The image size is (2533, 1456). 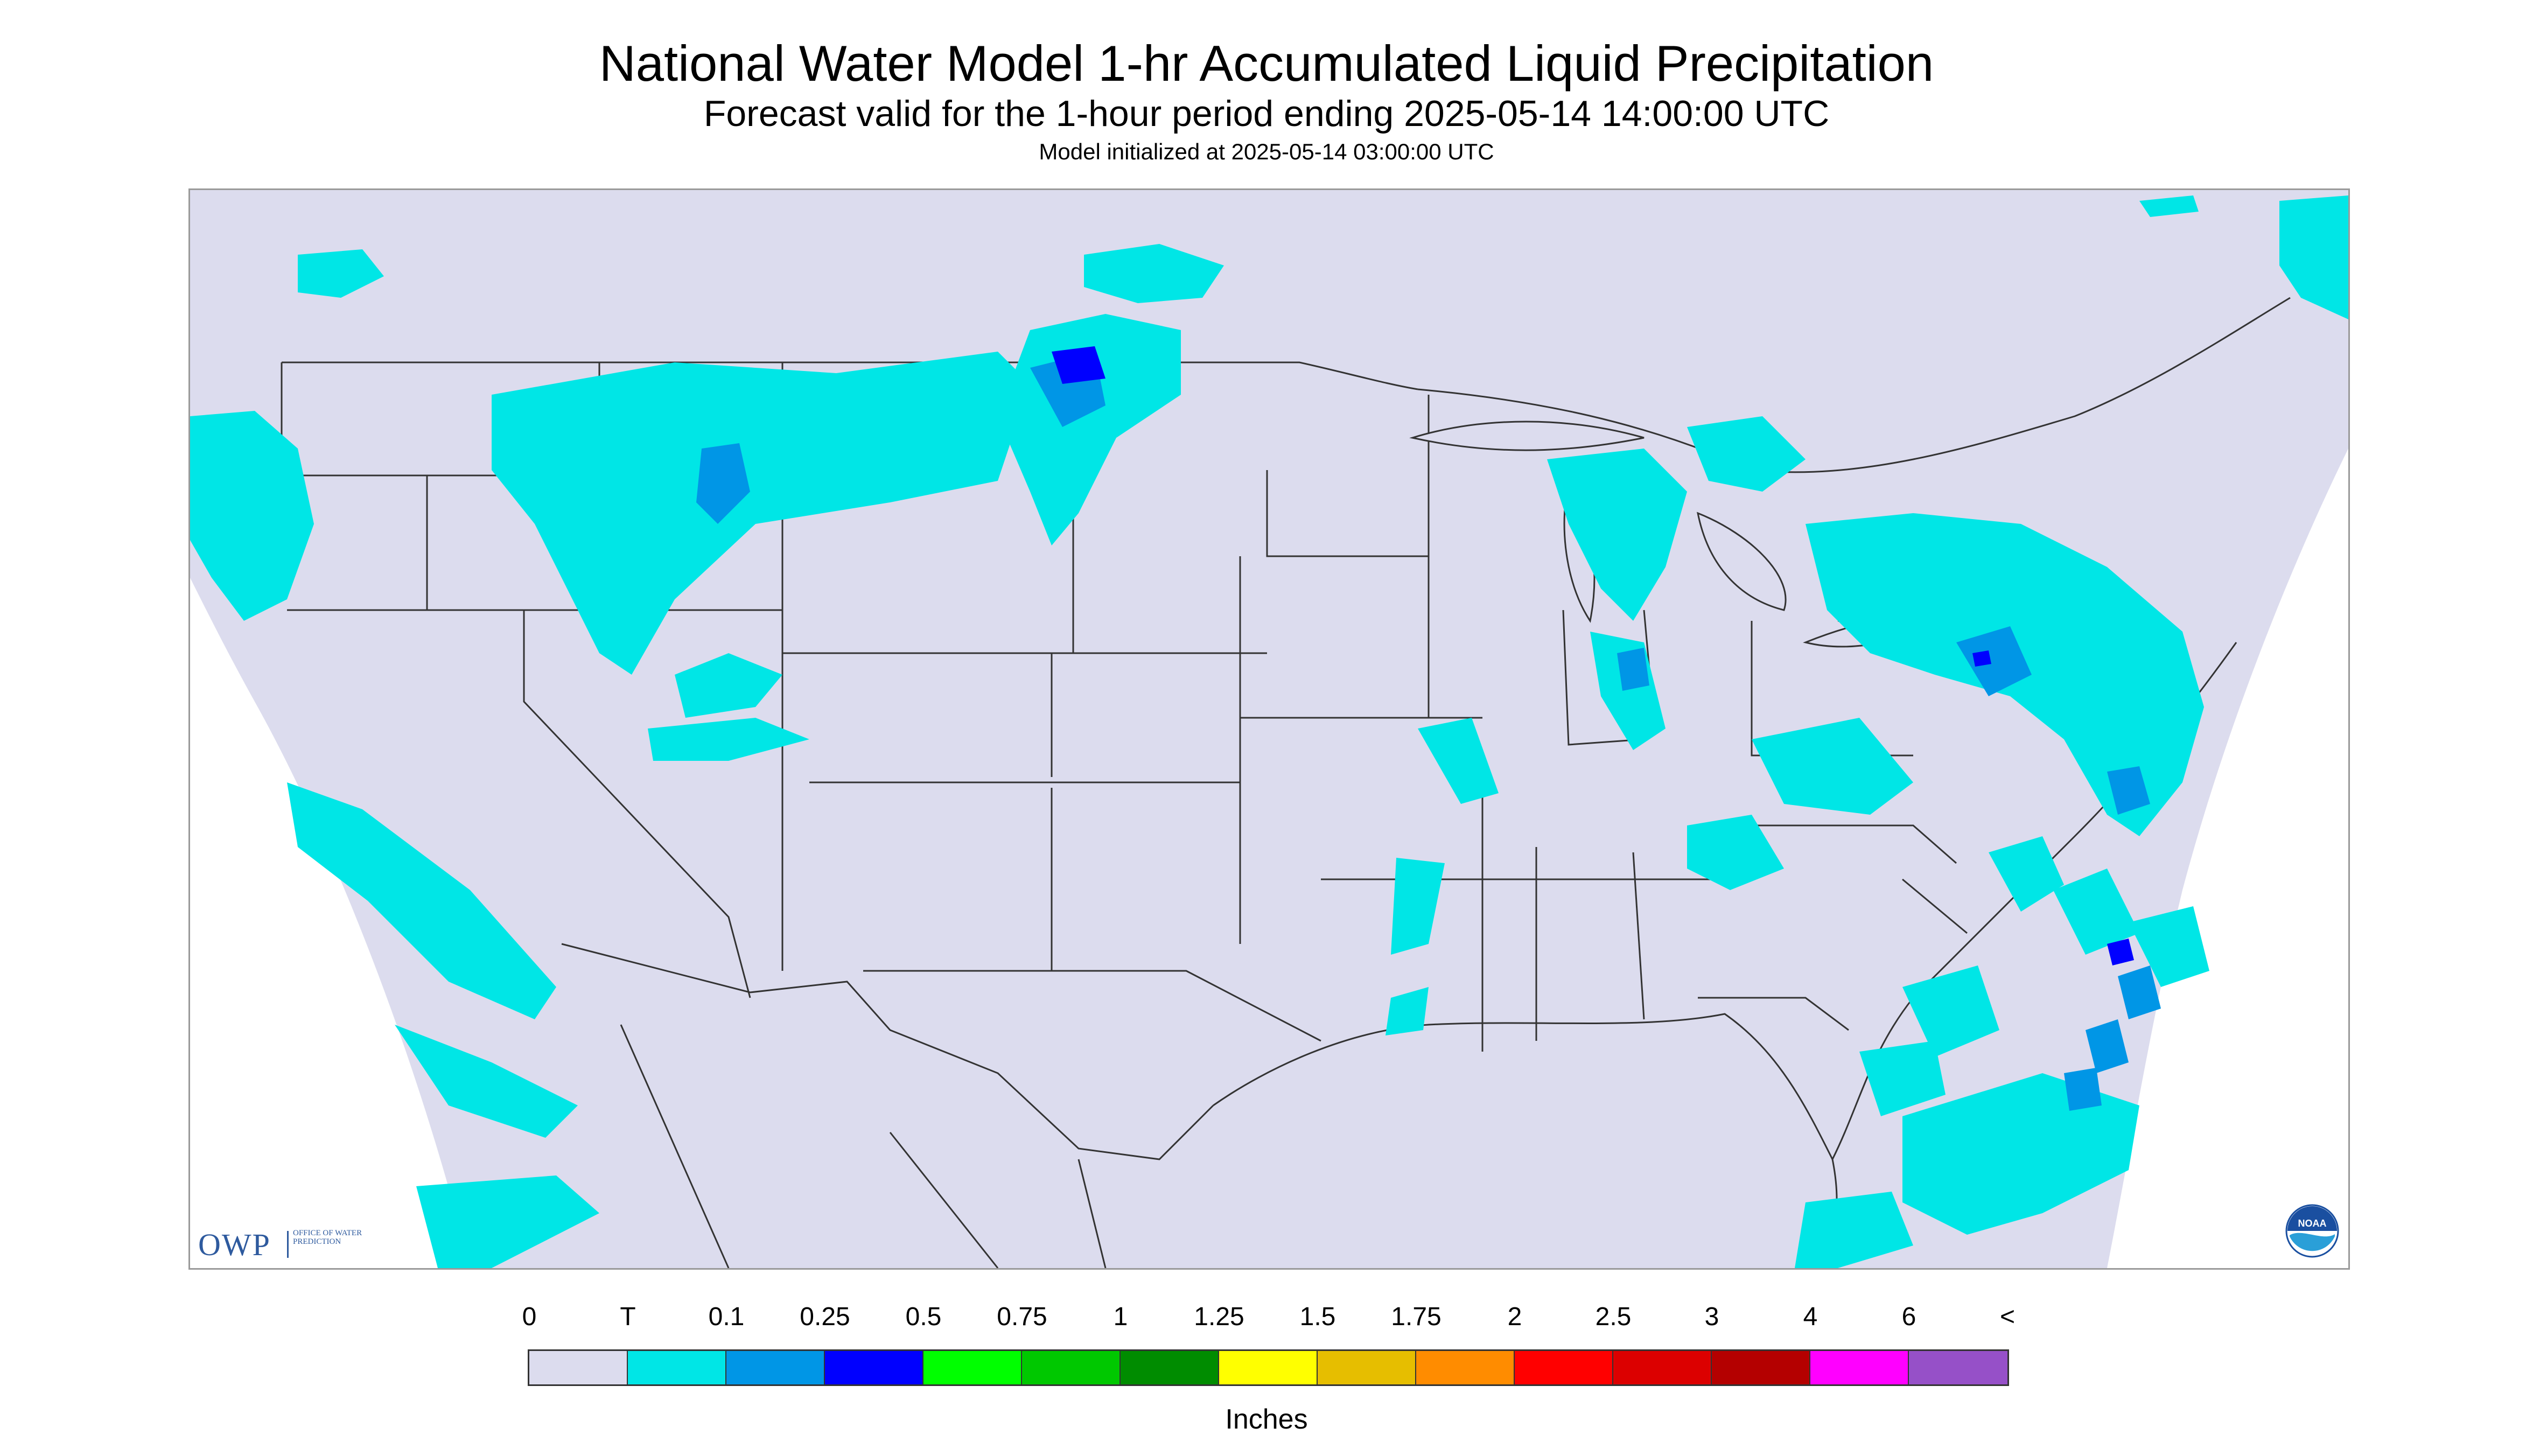 I want to click on owp-logo: OWP OFFICE OF WATER PREDICTION, so click(x=287, y=1244).